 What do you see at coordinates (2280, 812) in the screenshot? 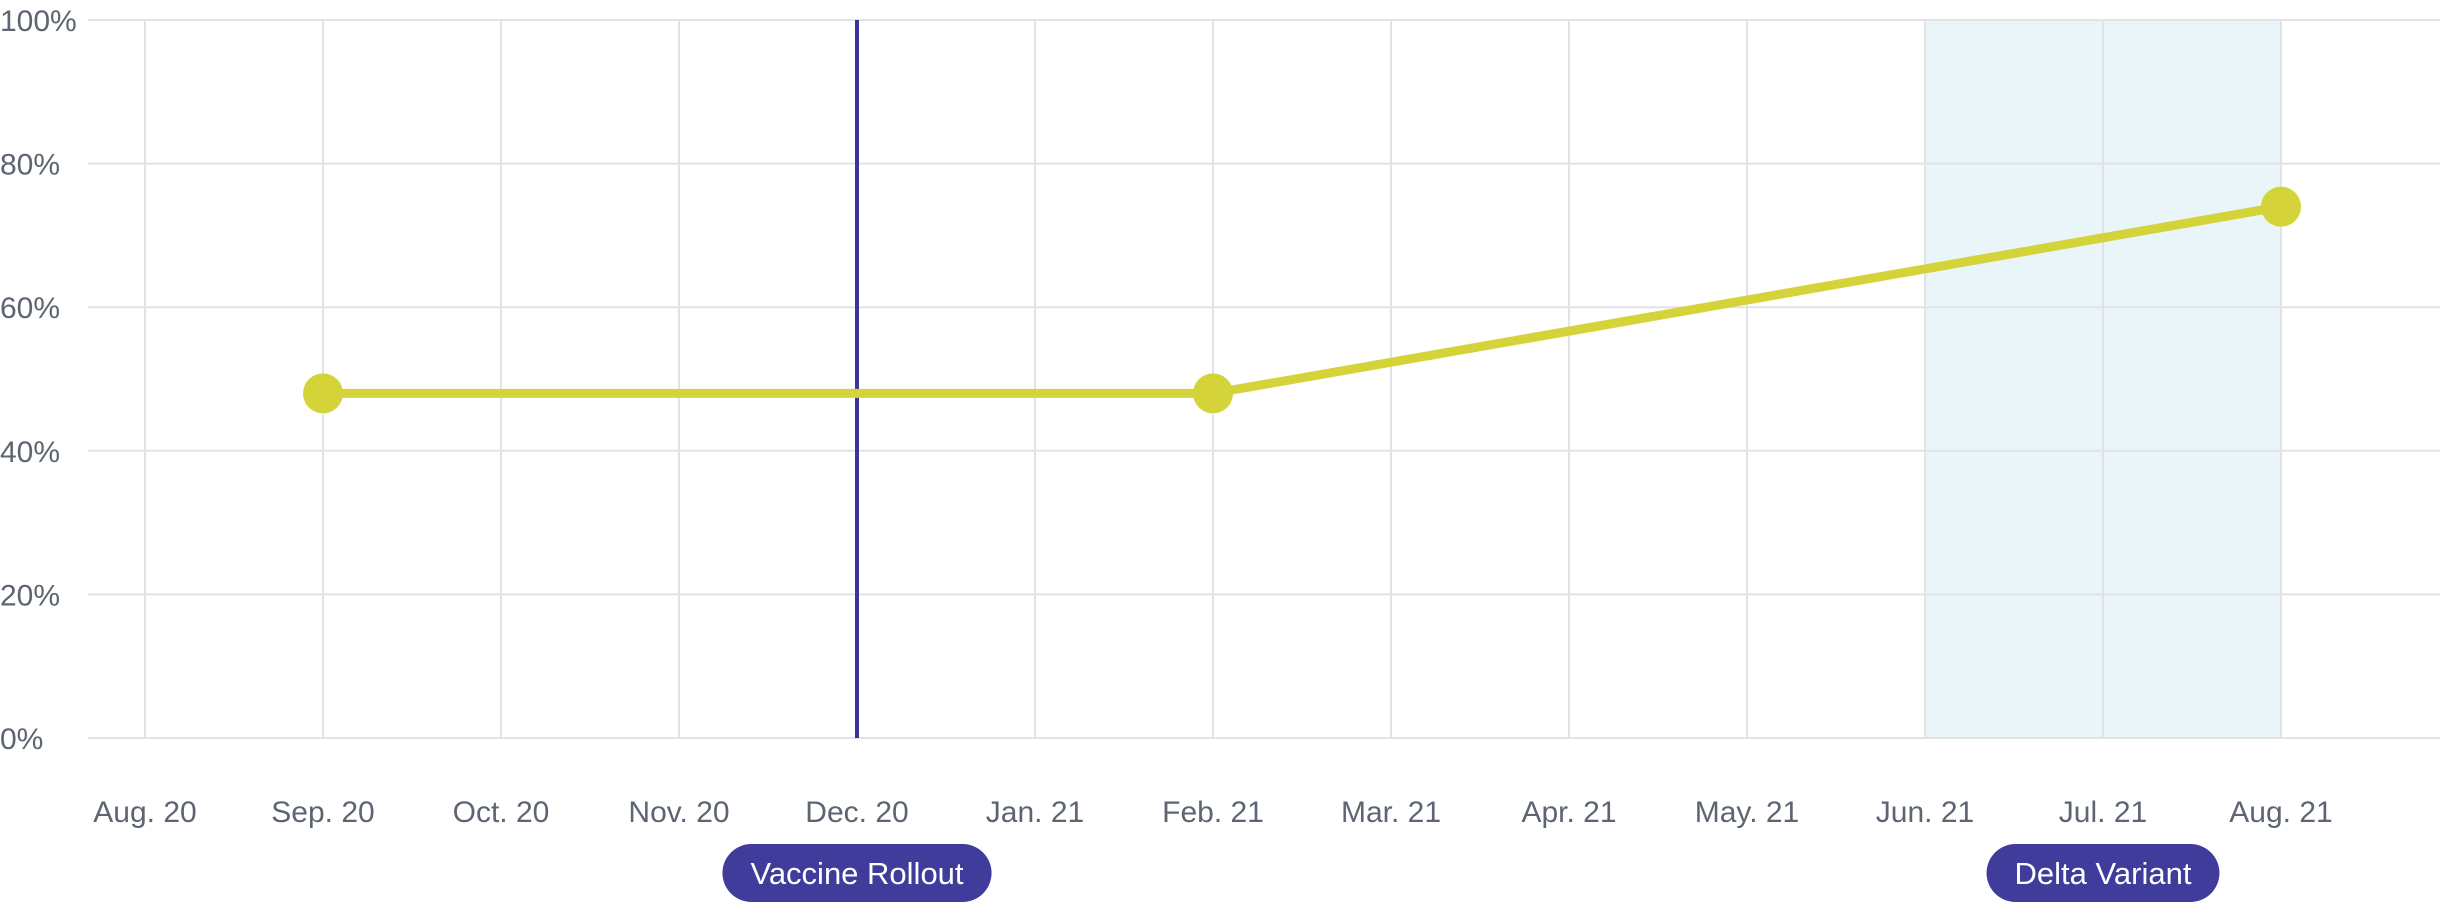
I see `x-tick-label: Aug. 21` at bounding box center [2280, 812].